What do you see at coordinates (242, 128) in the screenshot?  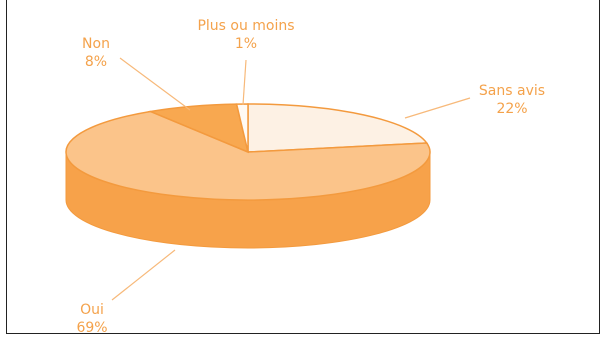 I see `slice-plus-ou-moins` at bounding box center [242, 128].